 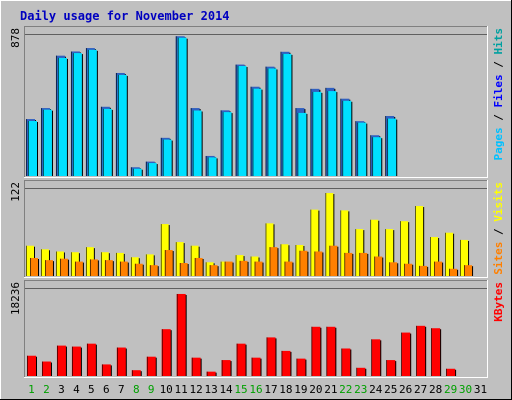 What do you see at coordinates (420, 389) in the screenshot?
I see `x-label-day: 27` at bounding box center [420, 389].